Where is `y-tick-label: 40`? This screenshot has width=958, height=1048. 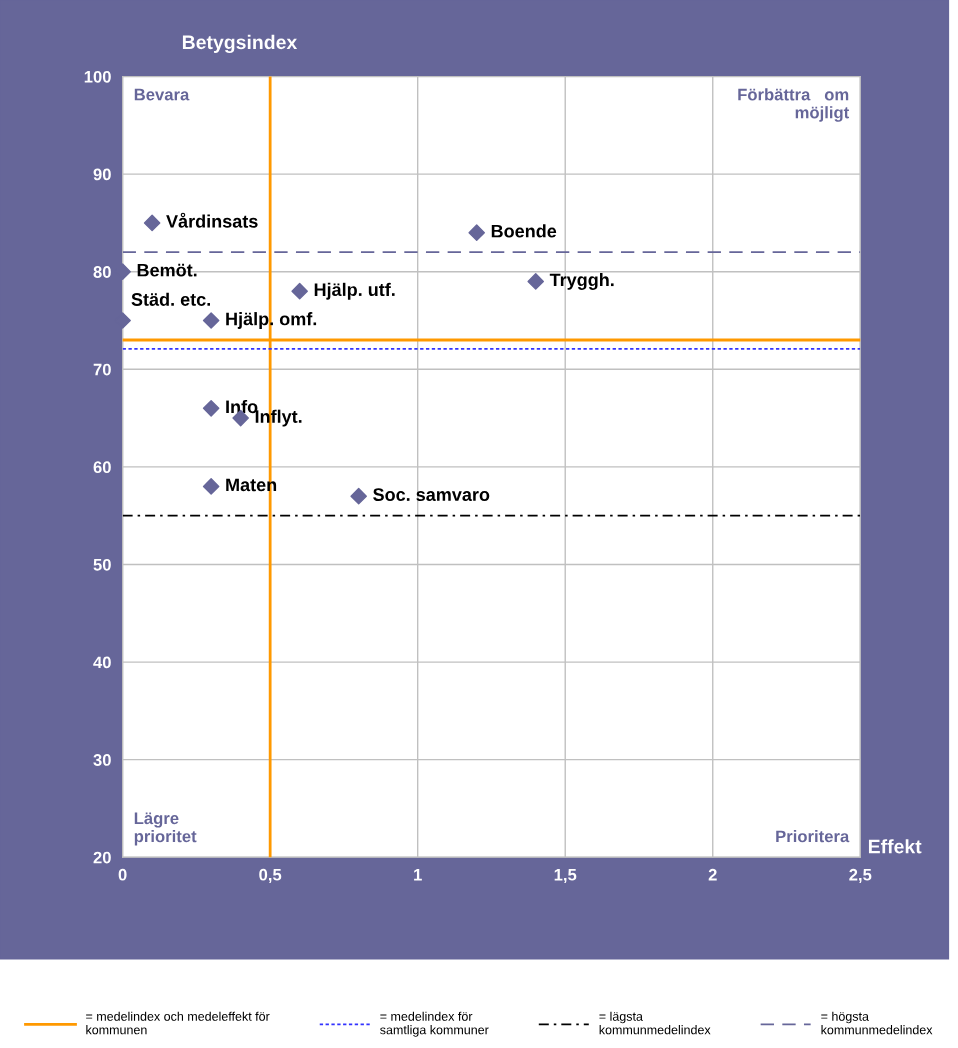
y-tick-label: 40 is located at coordinates (102, 662).